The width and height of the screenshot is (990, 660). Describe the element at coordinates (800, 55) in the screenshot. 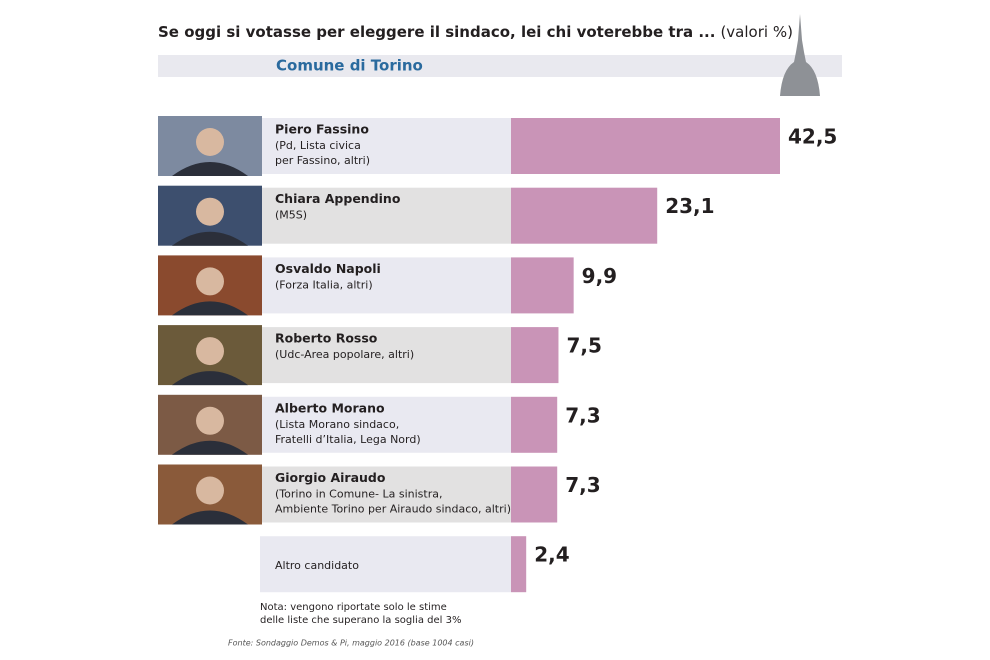

I see `mole-icon` at that location.